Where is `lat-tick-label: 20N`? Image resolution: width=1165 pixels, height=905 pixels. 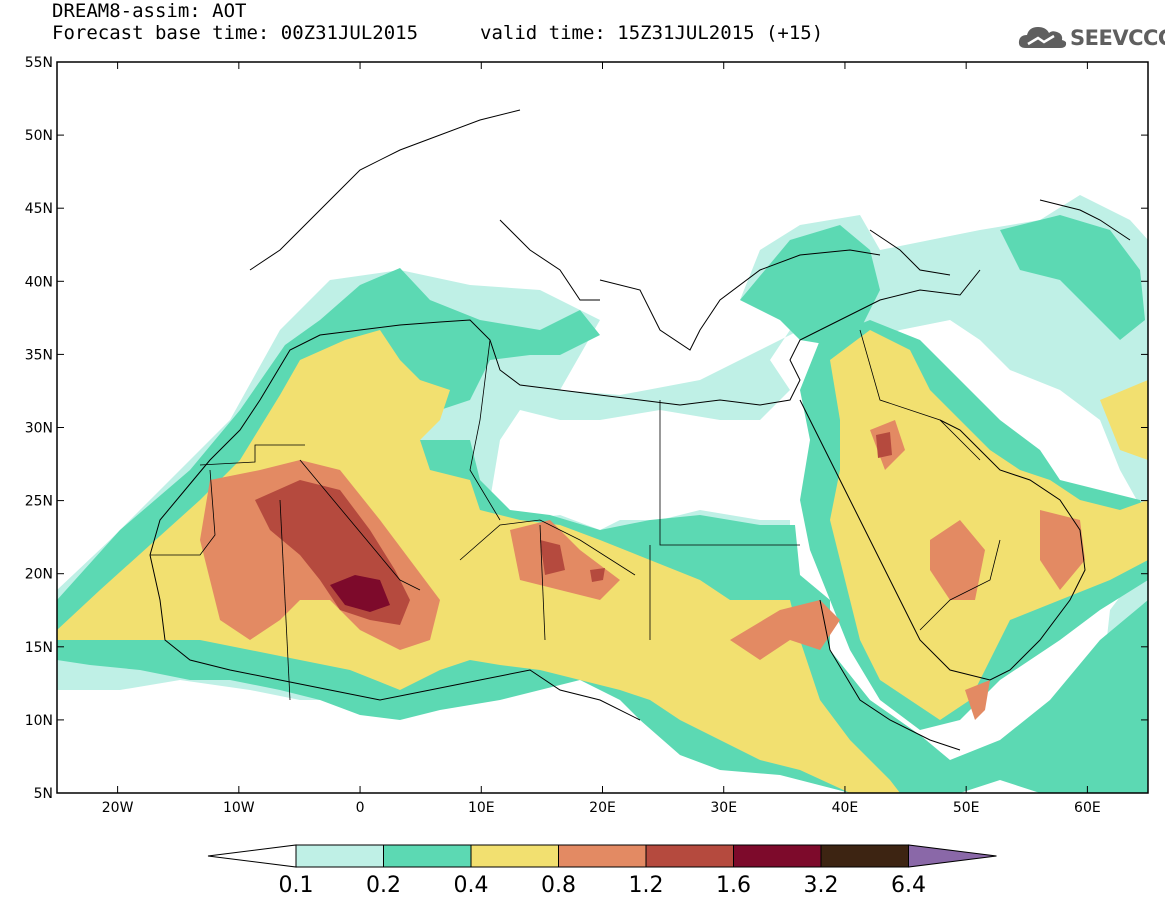 lat-tick-label: 20N is located at coordinates (39, 575).